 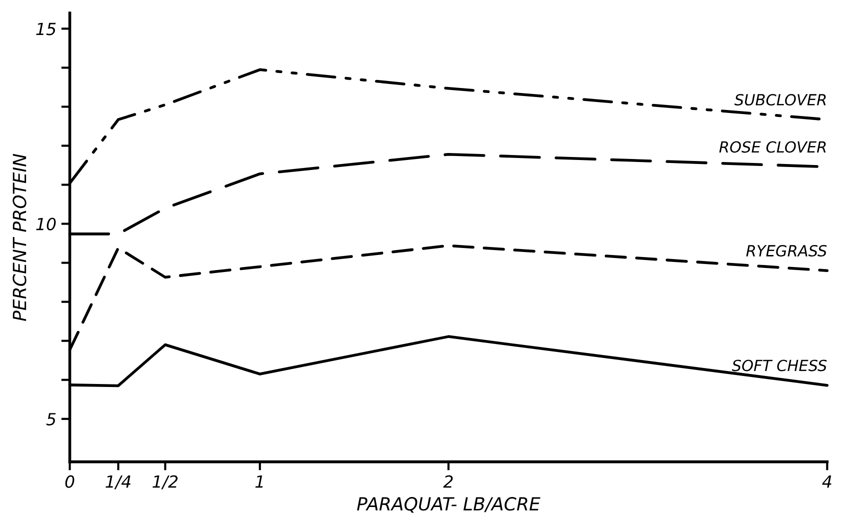 I want to click on x-axis-title: PARAQUAT- LB/ACRE, so click(x=448, y=505).